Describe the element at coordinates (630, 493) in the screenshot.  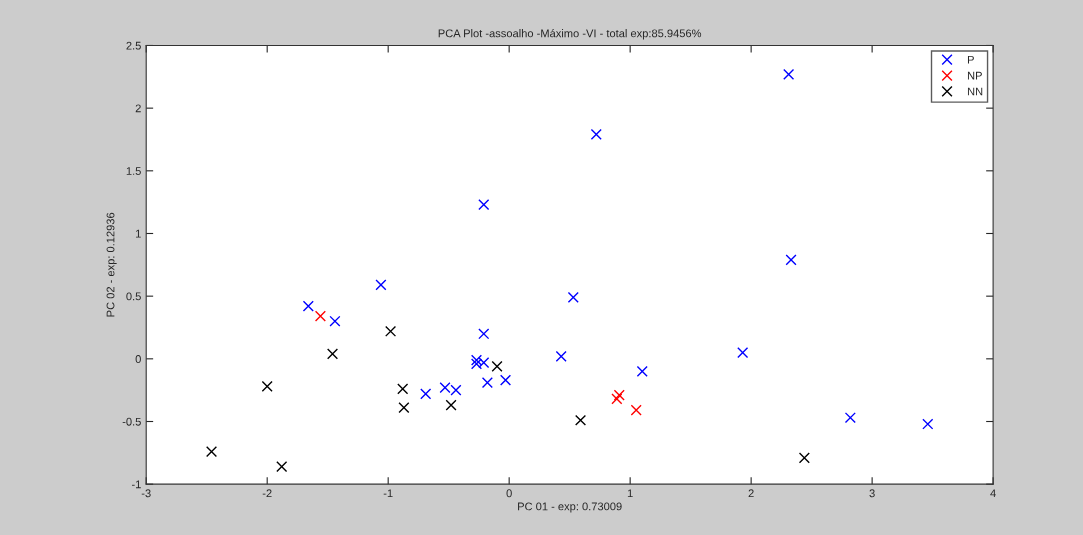
I see `x-tick-label: 1` at that location.